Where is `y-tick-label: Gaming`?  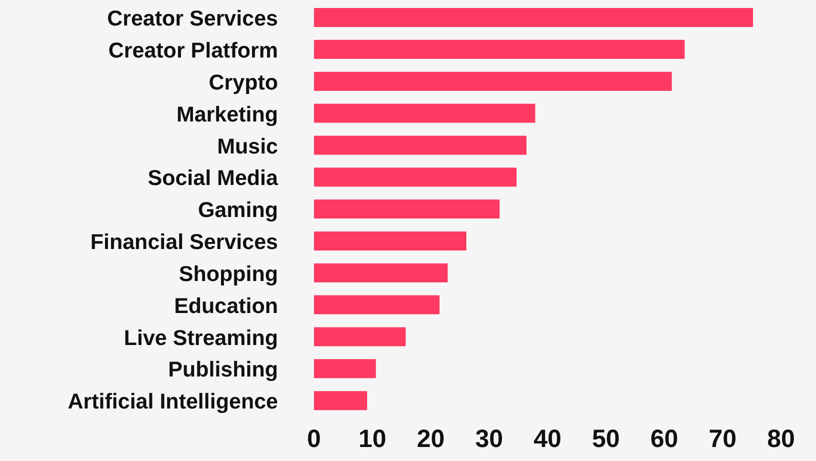
y-tick-label: Gaming is located at coordinates (238, 210).